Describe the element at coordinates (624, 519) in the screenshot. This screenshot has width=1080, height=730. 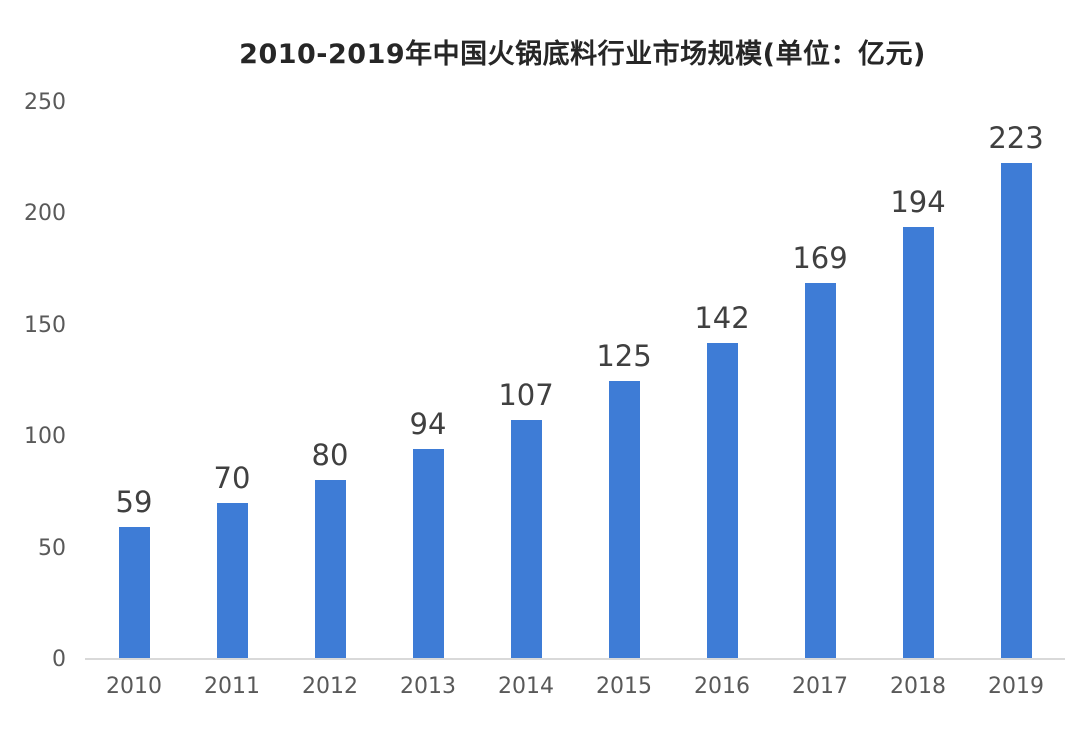
I see `bar-2015` at that location.